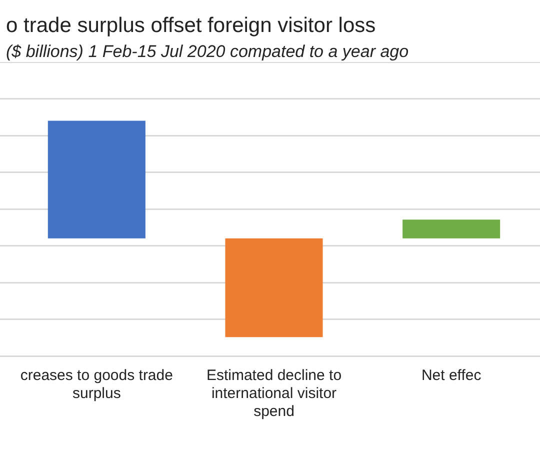  I want to click on x-tick-label: Net effec, so click(451, 375).